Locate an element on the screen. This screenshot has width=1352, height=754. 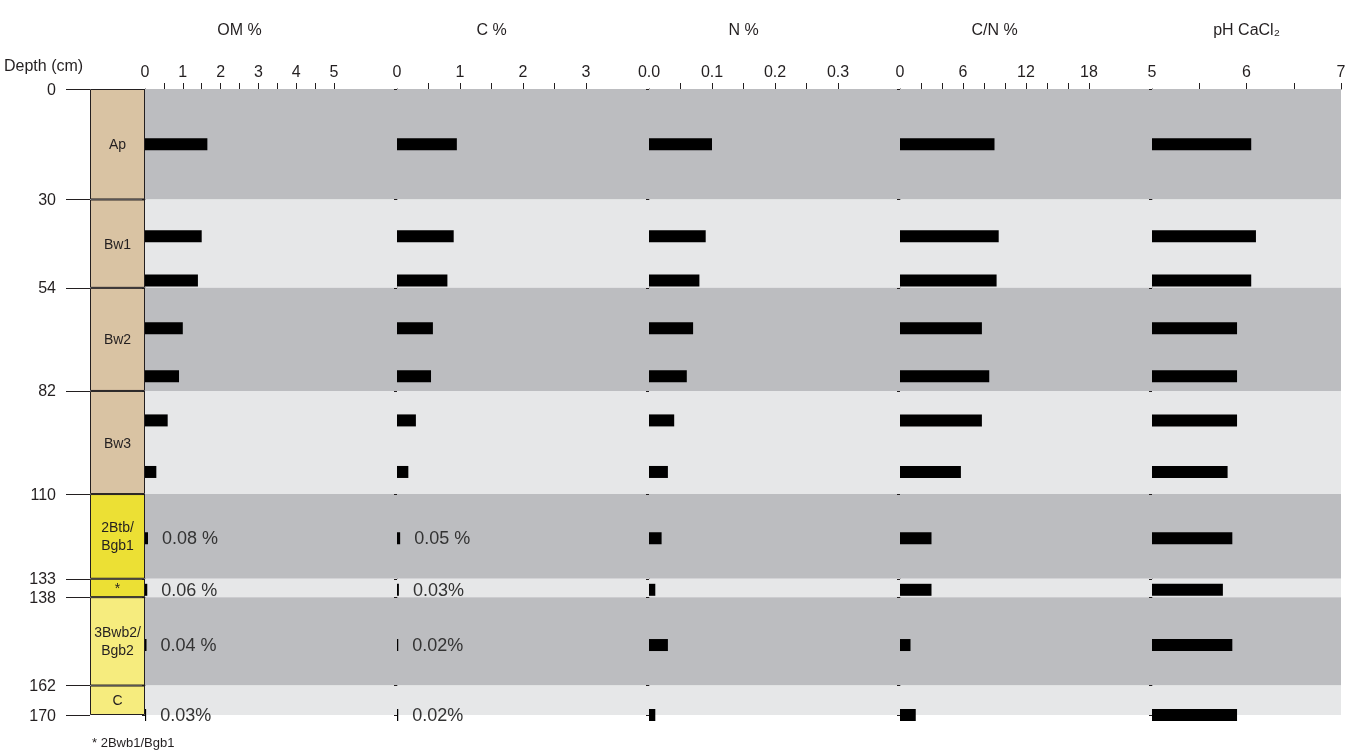
y-tick-label: 133 is located at coordinates (43, 579).